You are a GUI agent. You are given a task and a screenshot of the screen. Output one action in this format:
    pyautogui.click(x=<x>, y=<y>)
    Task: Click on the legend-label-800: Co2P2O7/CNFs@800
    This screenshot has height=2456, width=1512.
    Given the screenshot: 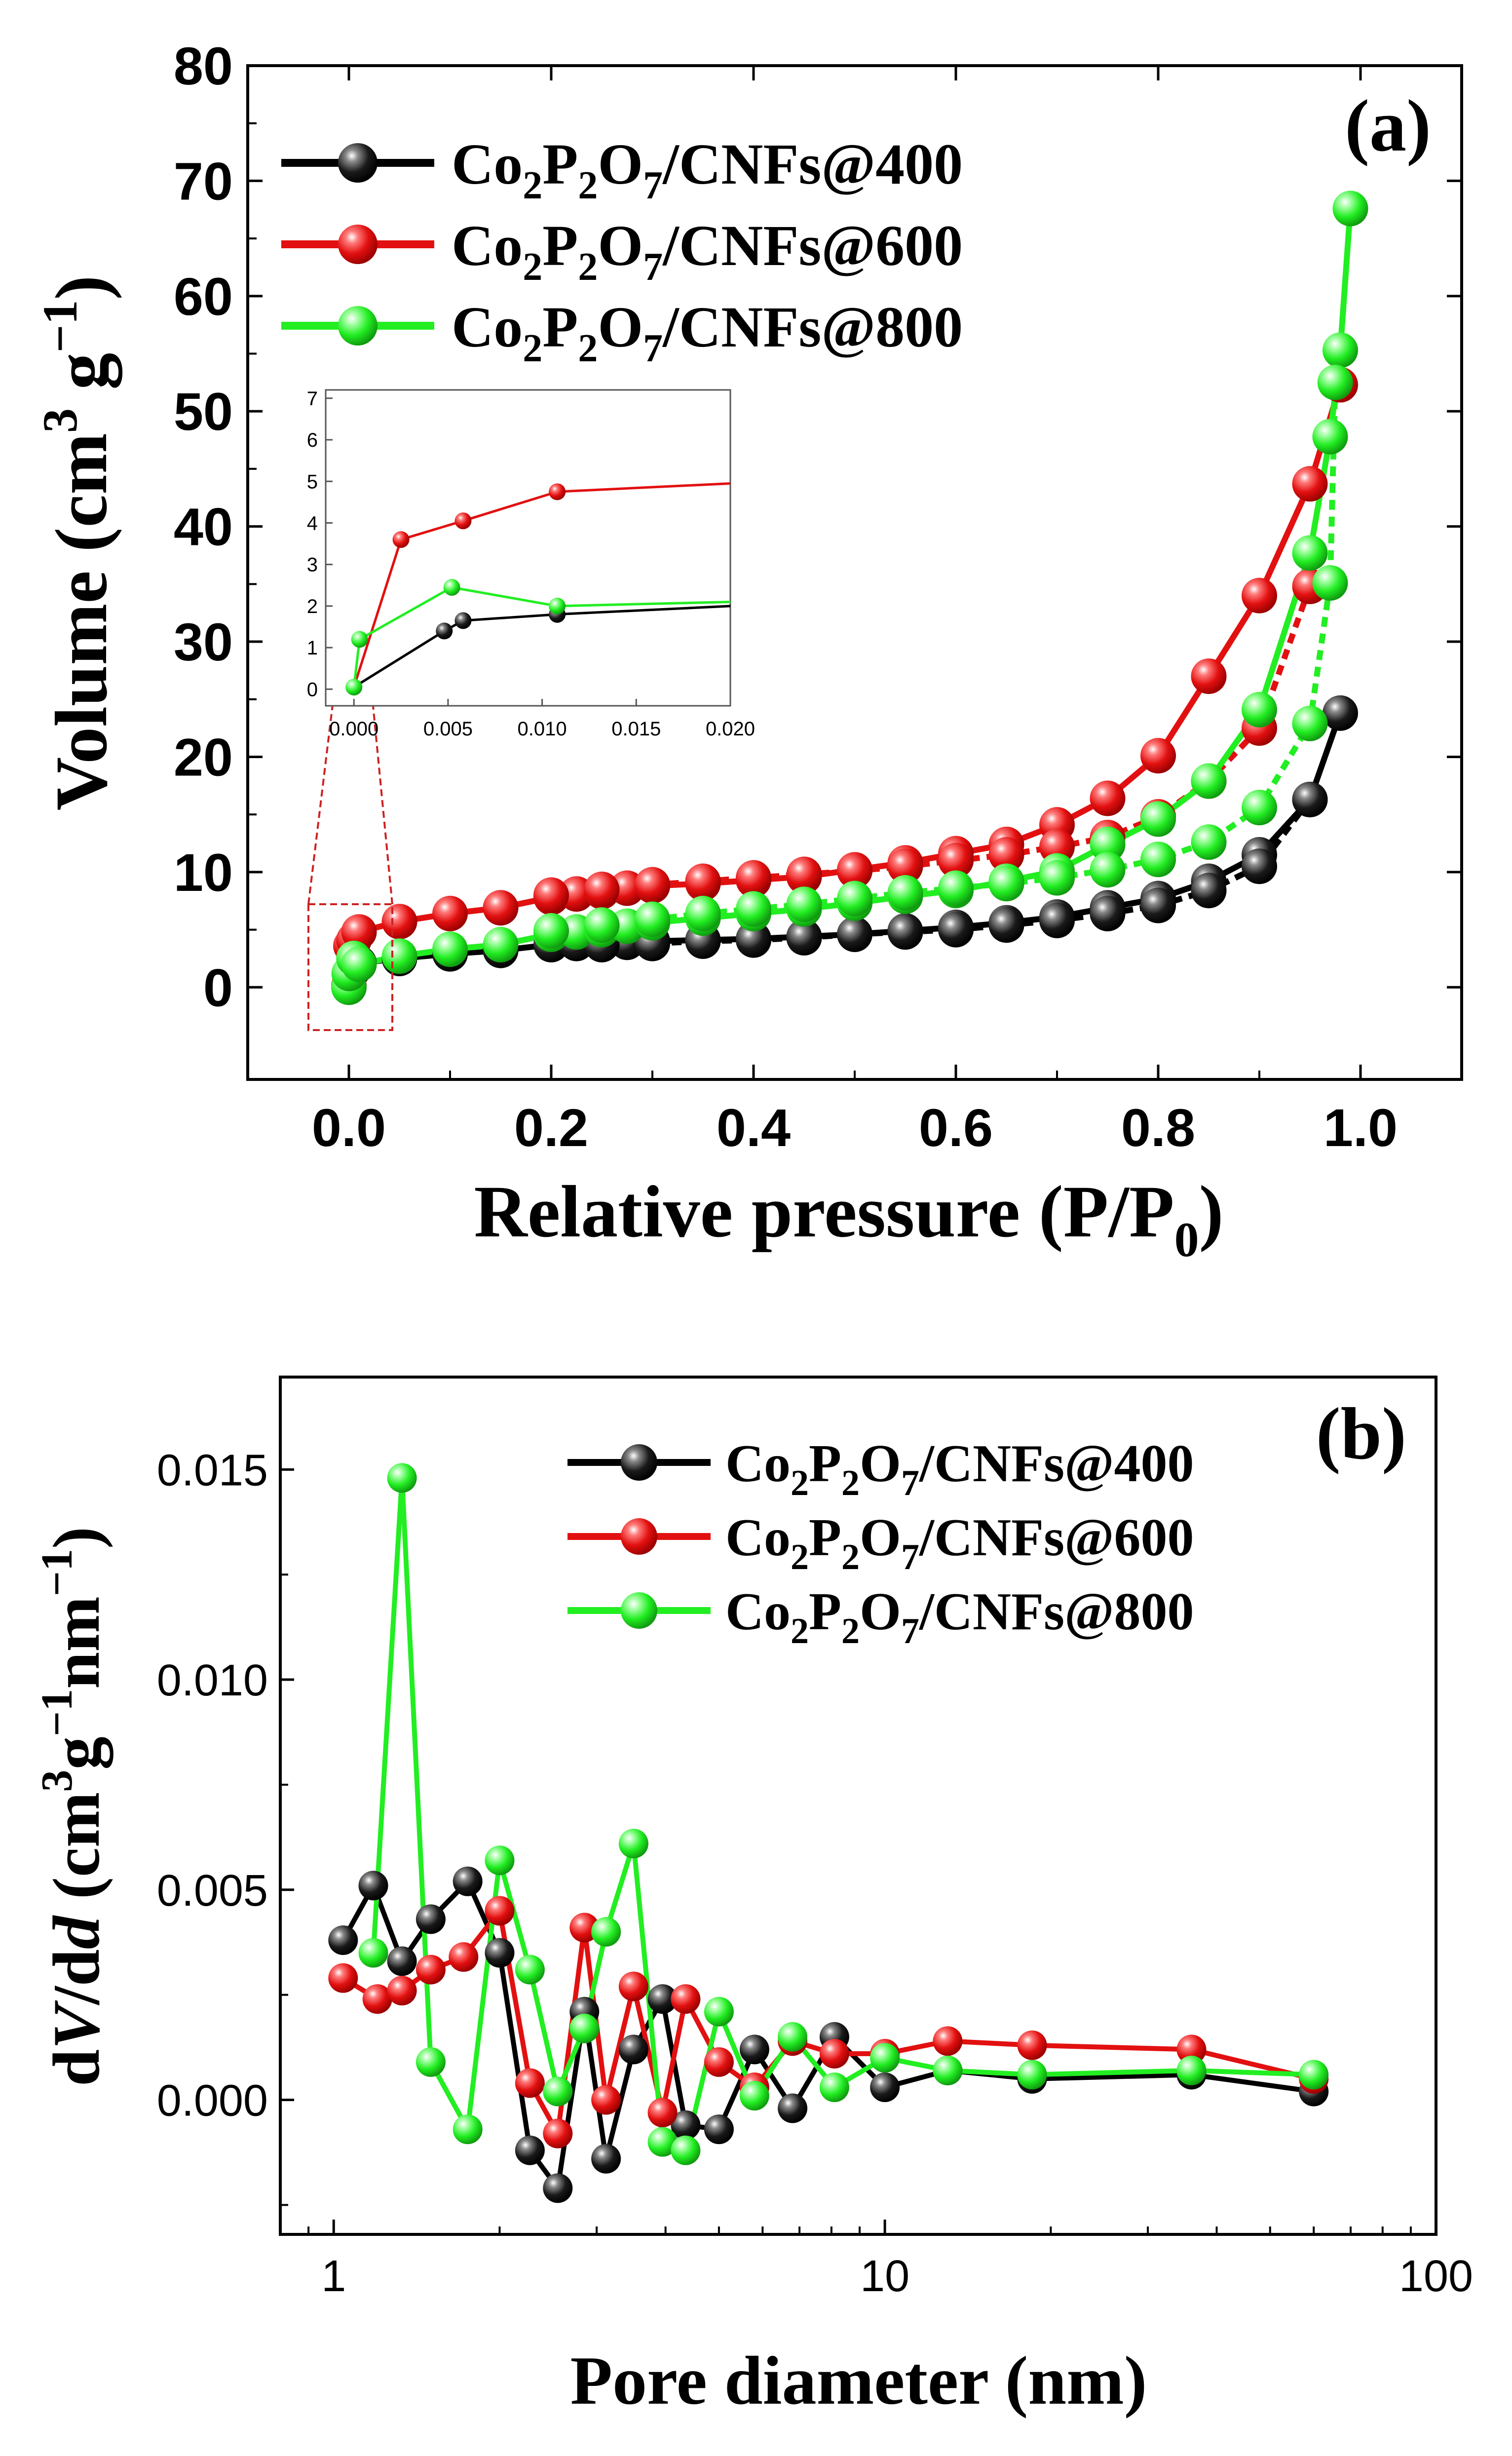 What is the action you would take?
    pyautogui.click(x=707, y=332)
    